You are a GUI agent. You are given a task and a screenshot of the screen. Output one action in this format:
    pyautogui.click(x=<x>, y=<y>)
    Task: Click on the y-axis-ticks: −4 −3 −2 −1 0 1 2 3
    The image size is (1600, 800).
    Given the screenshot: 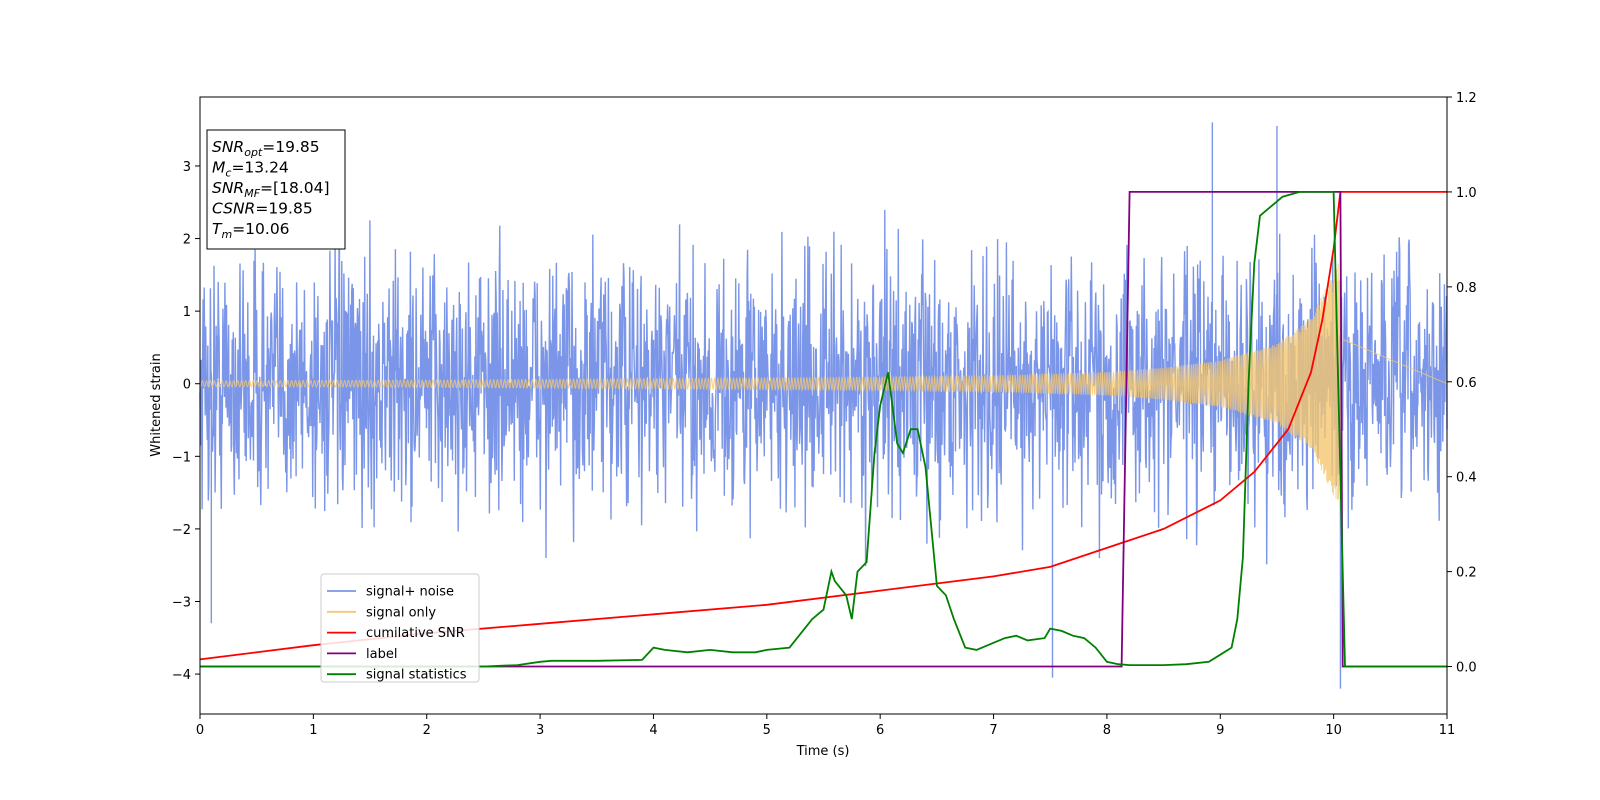 What is the action you would take?
    pyautogui.click(x=186, y=421)
    